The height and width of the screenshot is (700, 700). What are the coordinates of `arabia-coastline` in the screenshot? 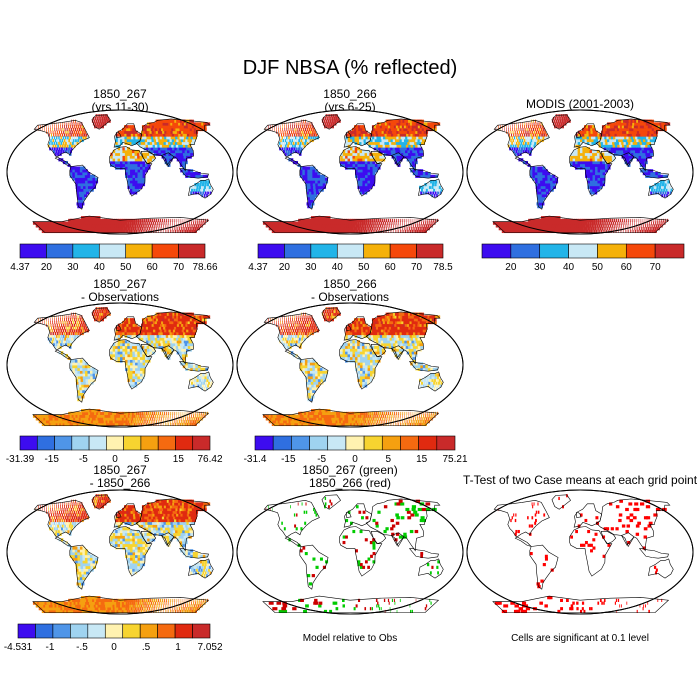 It's located at (148, 158).